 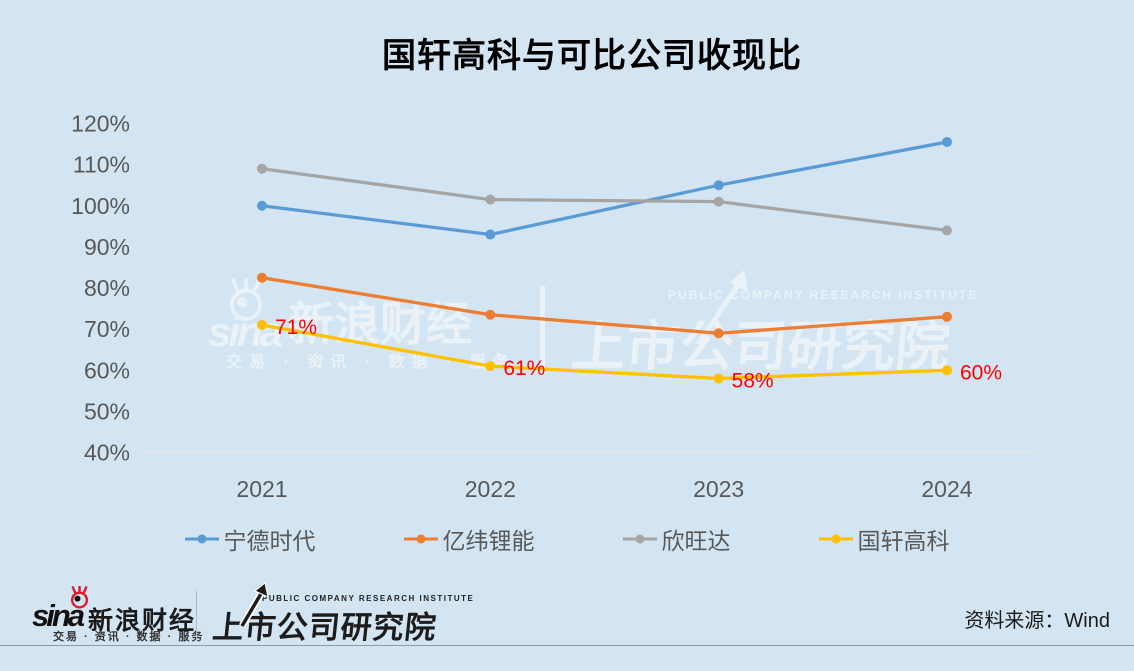 I want to click on x-tick-label: 2024, so click(x=946, y=489).